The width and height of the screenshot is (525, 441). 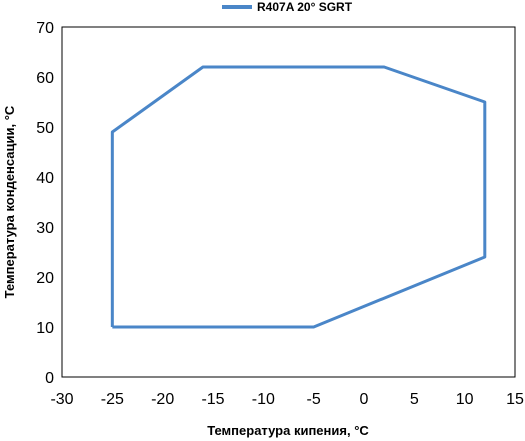 I want to click on x-tick-label: -10, so click(x=263, y=399).